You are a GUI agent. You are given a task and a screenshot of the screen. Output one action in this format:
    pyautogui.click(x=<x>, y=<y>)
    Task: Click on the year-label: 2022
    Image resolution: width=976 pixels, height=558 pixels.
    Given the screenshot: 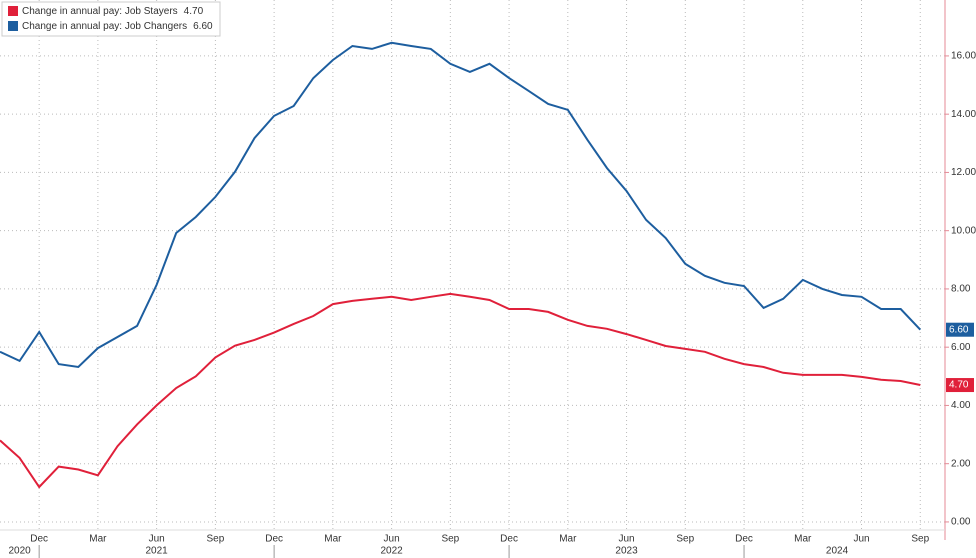 What is the action you would take?
    pyautogui.click(x=391, y=551)
    